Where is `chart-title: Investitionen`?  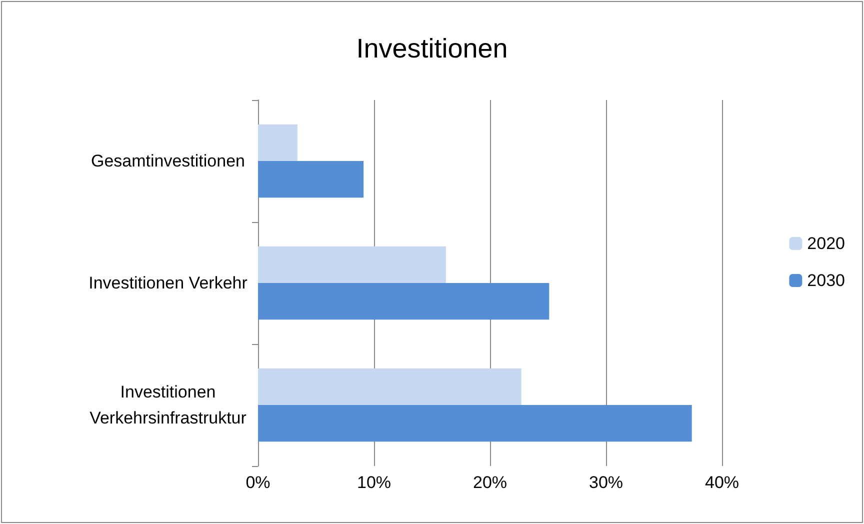 chart-title: Investitionen is located at coordinates (432, 49).